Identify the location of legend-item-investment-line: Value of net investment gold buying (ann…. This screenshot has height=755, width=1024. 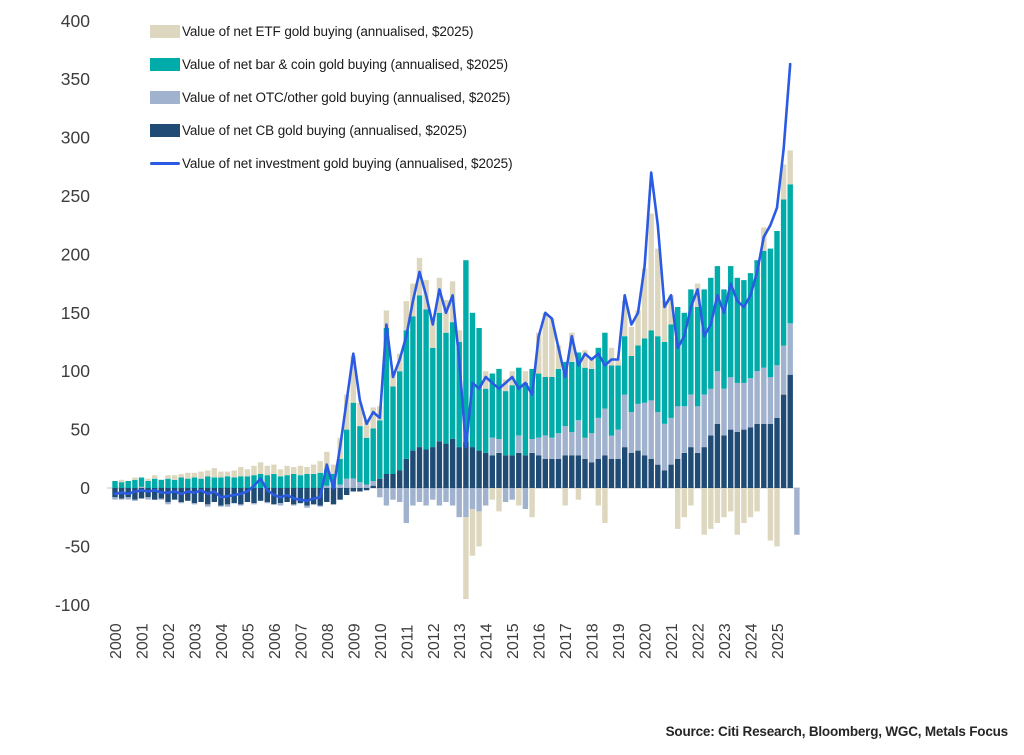
(331, 163).